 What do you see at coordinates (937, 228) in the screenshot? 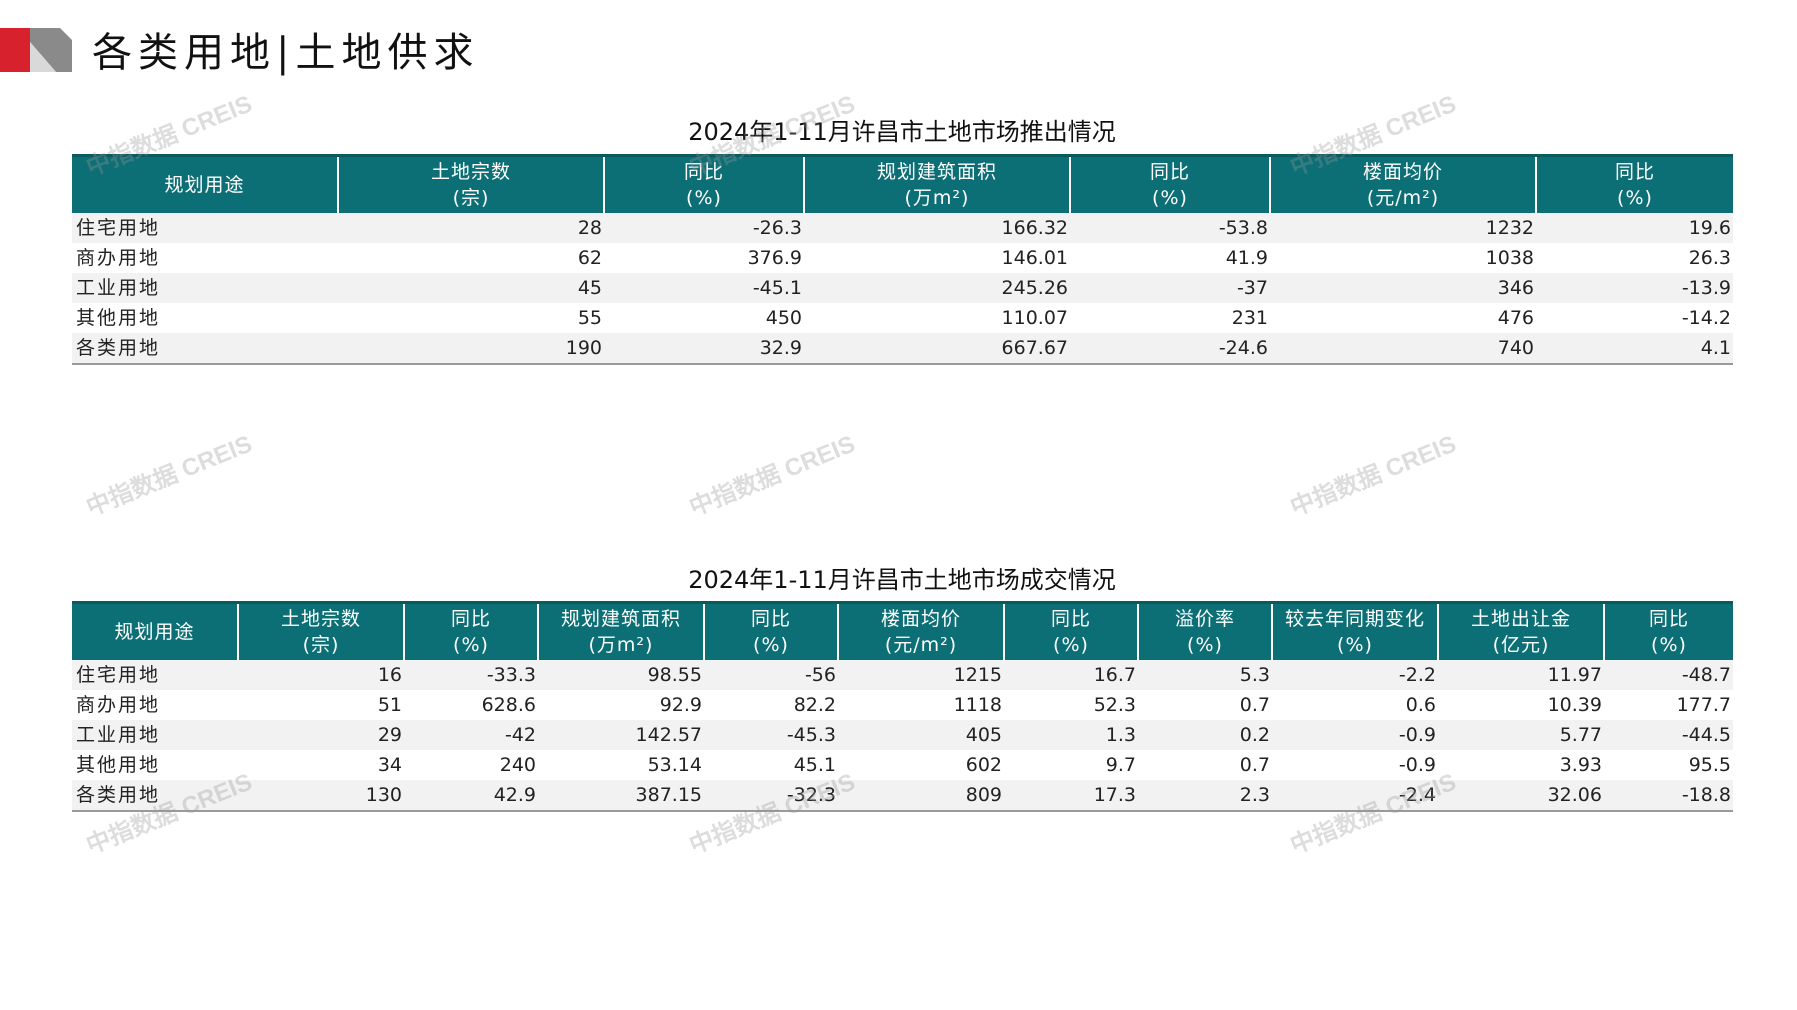
I see `value-cell: 166.32` at bounding box center [937, 228].